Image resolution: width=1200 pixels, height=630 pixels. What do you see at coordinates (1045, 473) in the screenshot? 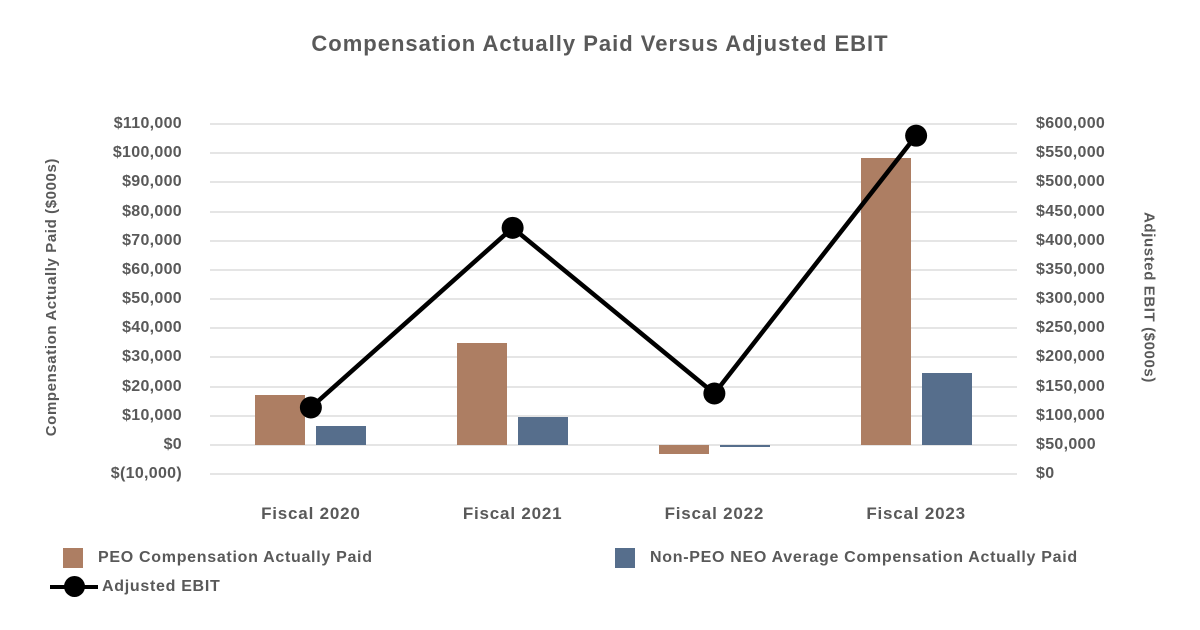
I see `right-axis-tick-label: $0` at bounding box center [1045, 473].